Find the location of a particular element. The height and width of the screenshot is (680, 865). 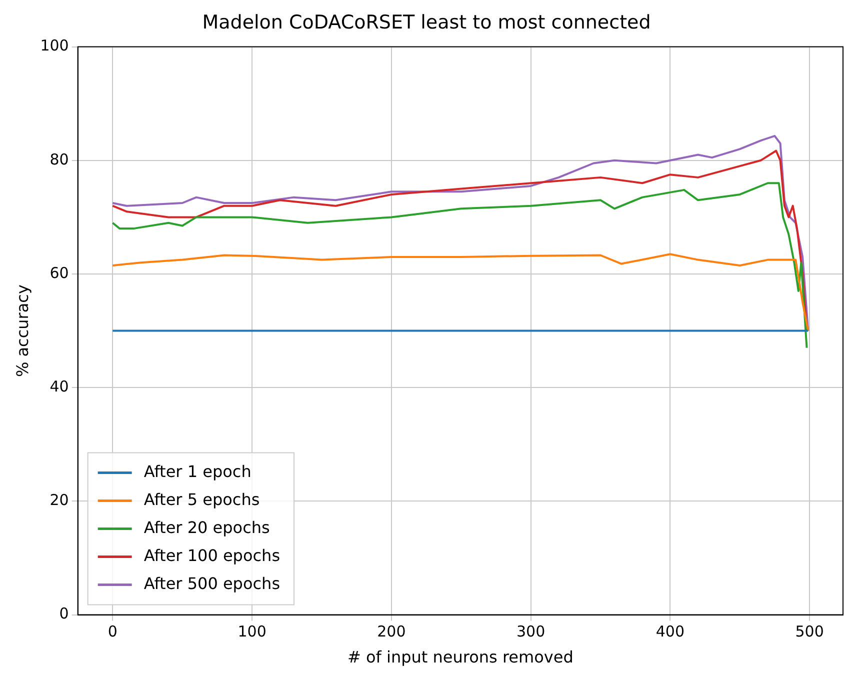

x-tick-label: 100 is located at coordinates (252, 631).